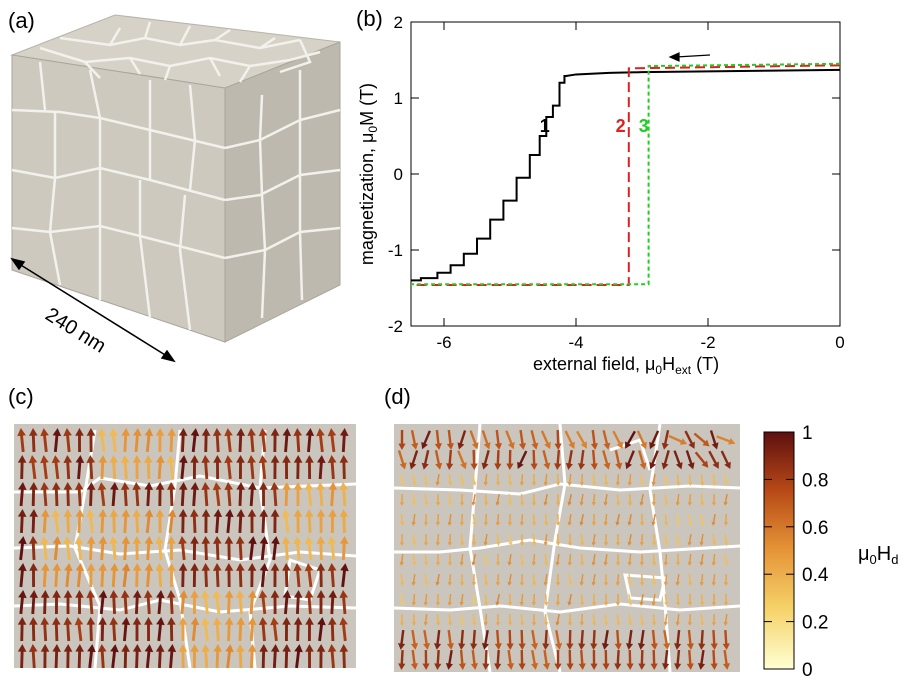 Image resolution: width=912 pixels, height=688 pixels. I want to click on panel-label-c: (c), so click(21, 396).